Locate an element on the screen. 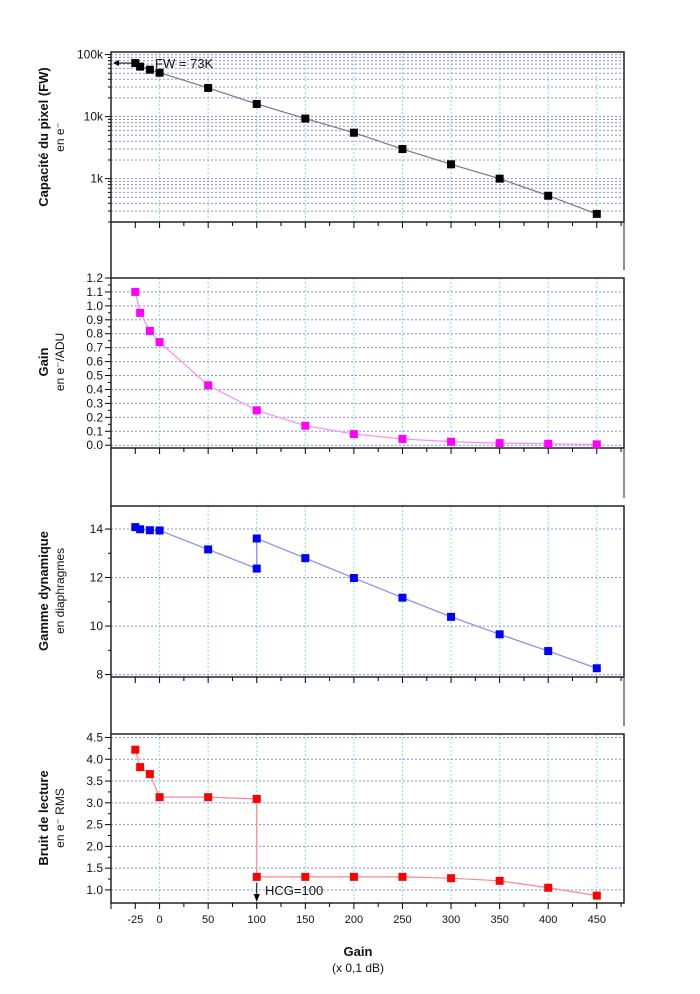  x-tick-label: 450 is located at coordinates (597, 920).